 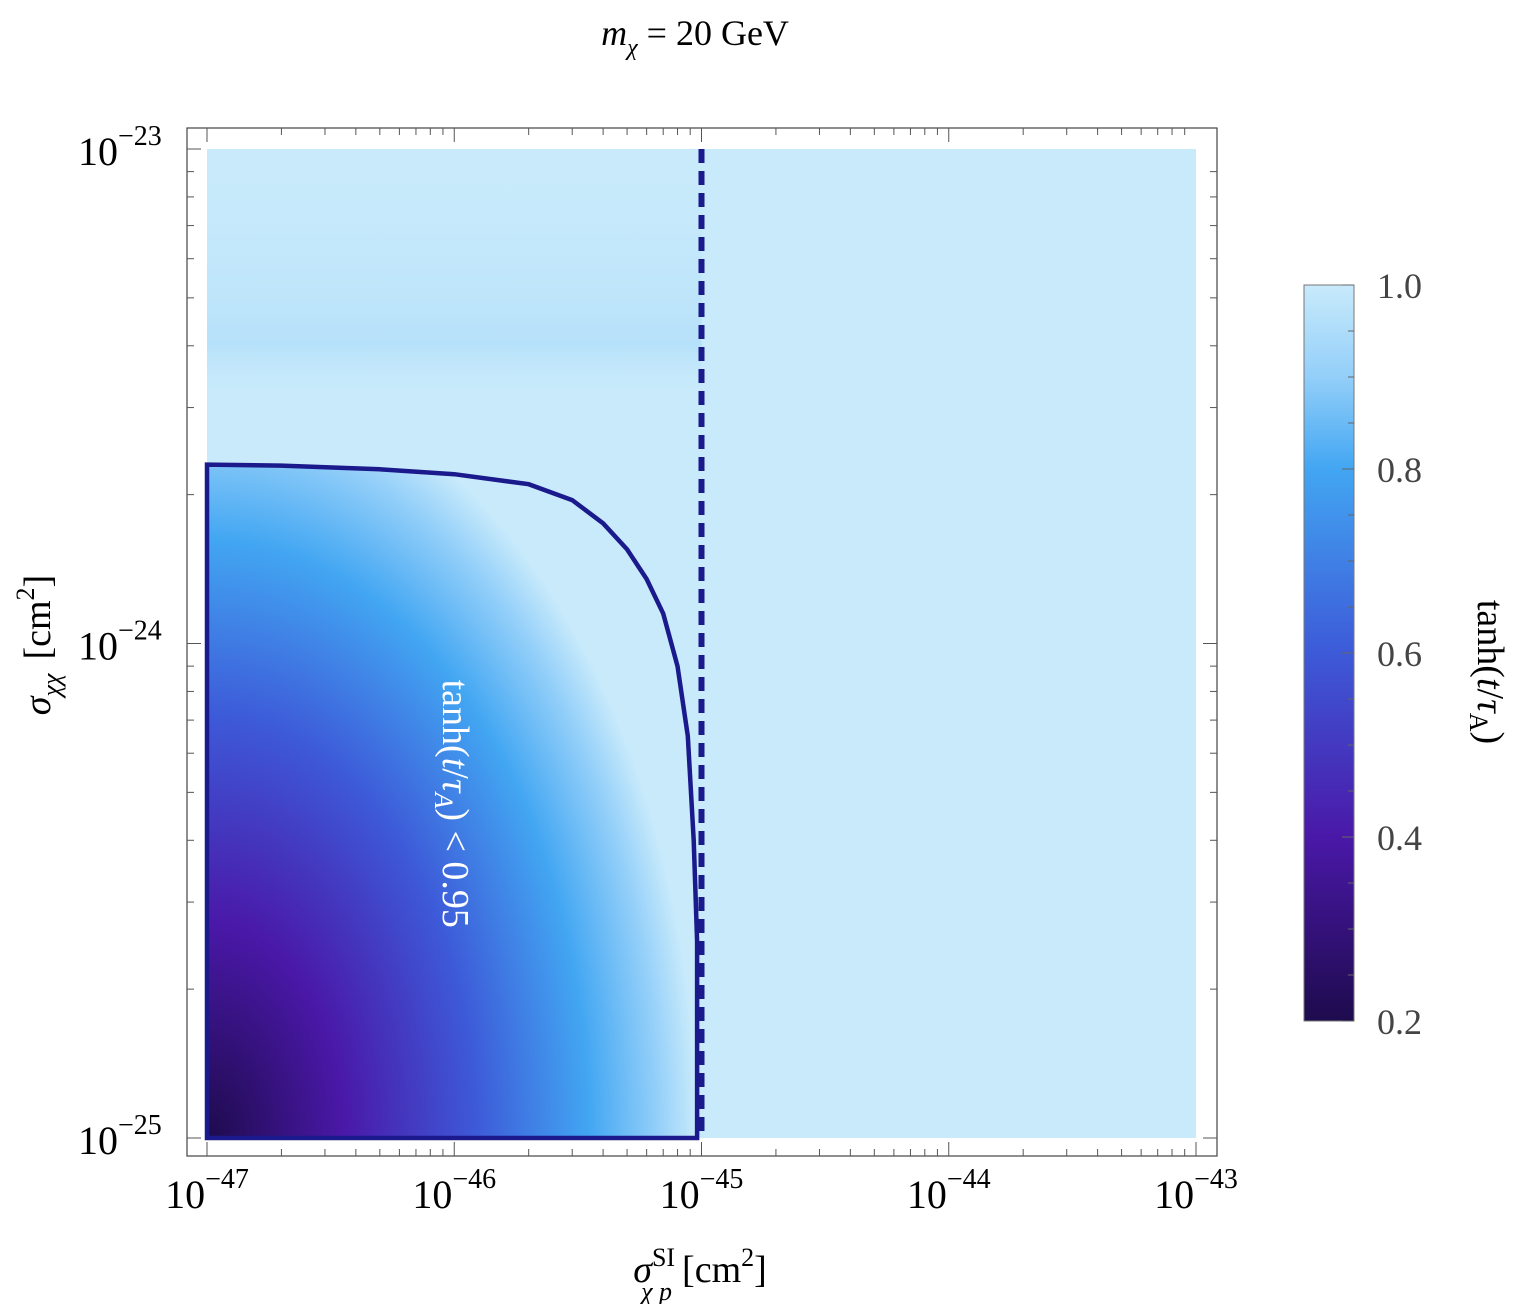 I want to click on x-tick-label: 10−43, so click(x=1196, y=1190).